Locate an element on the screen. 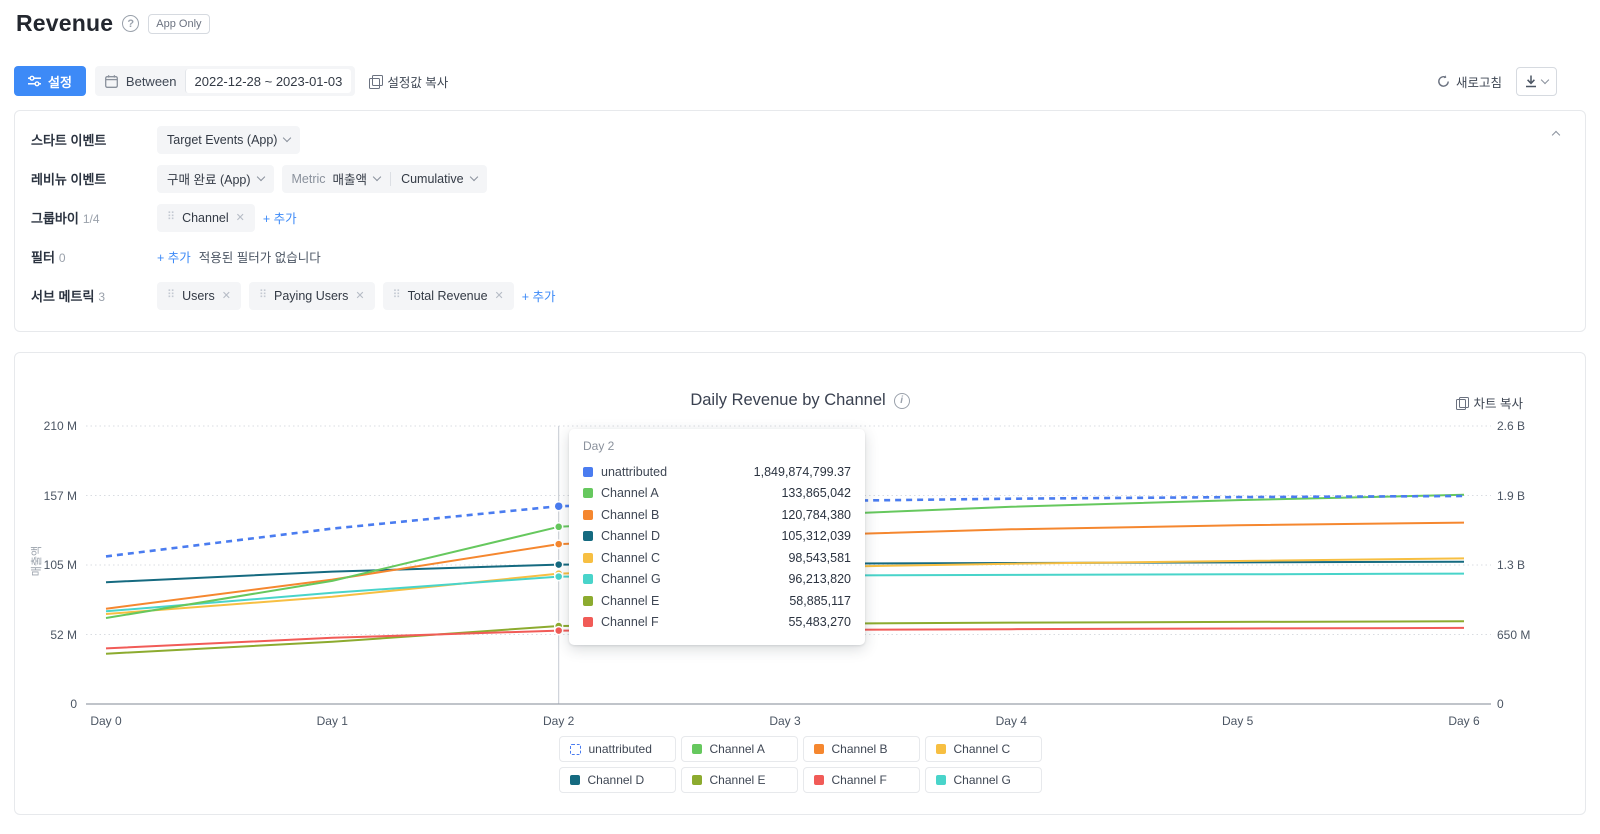  help-icon: ? is located at coordinates (131, 23).